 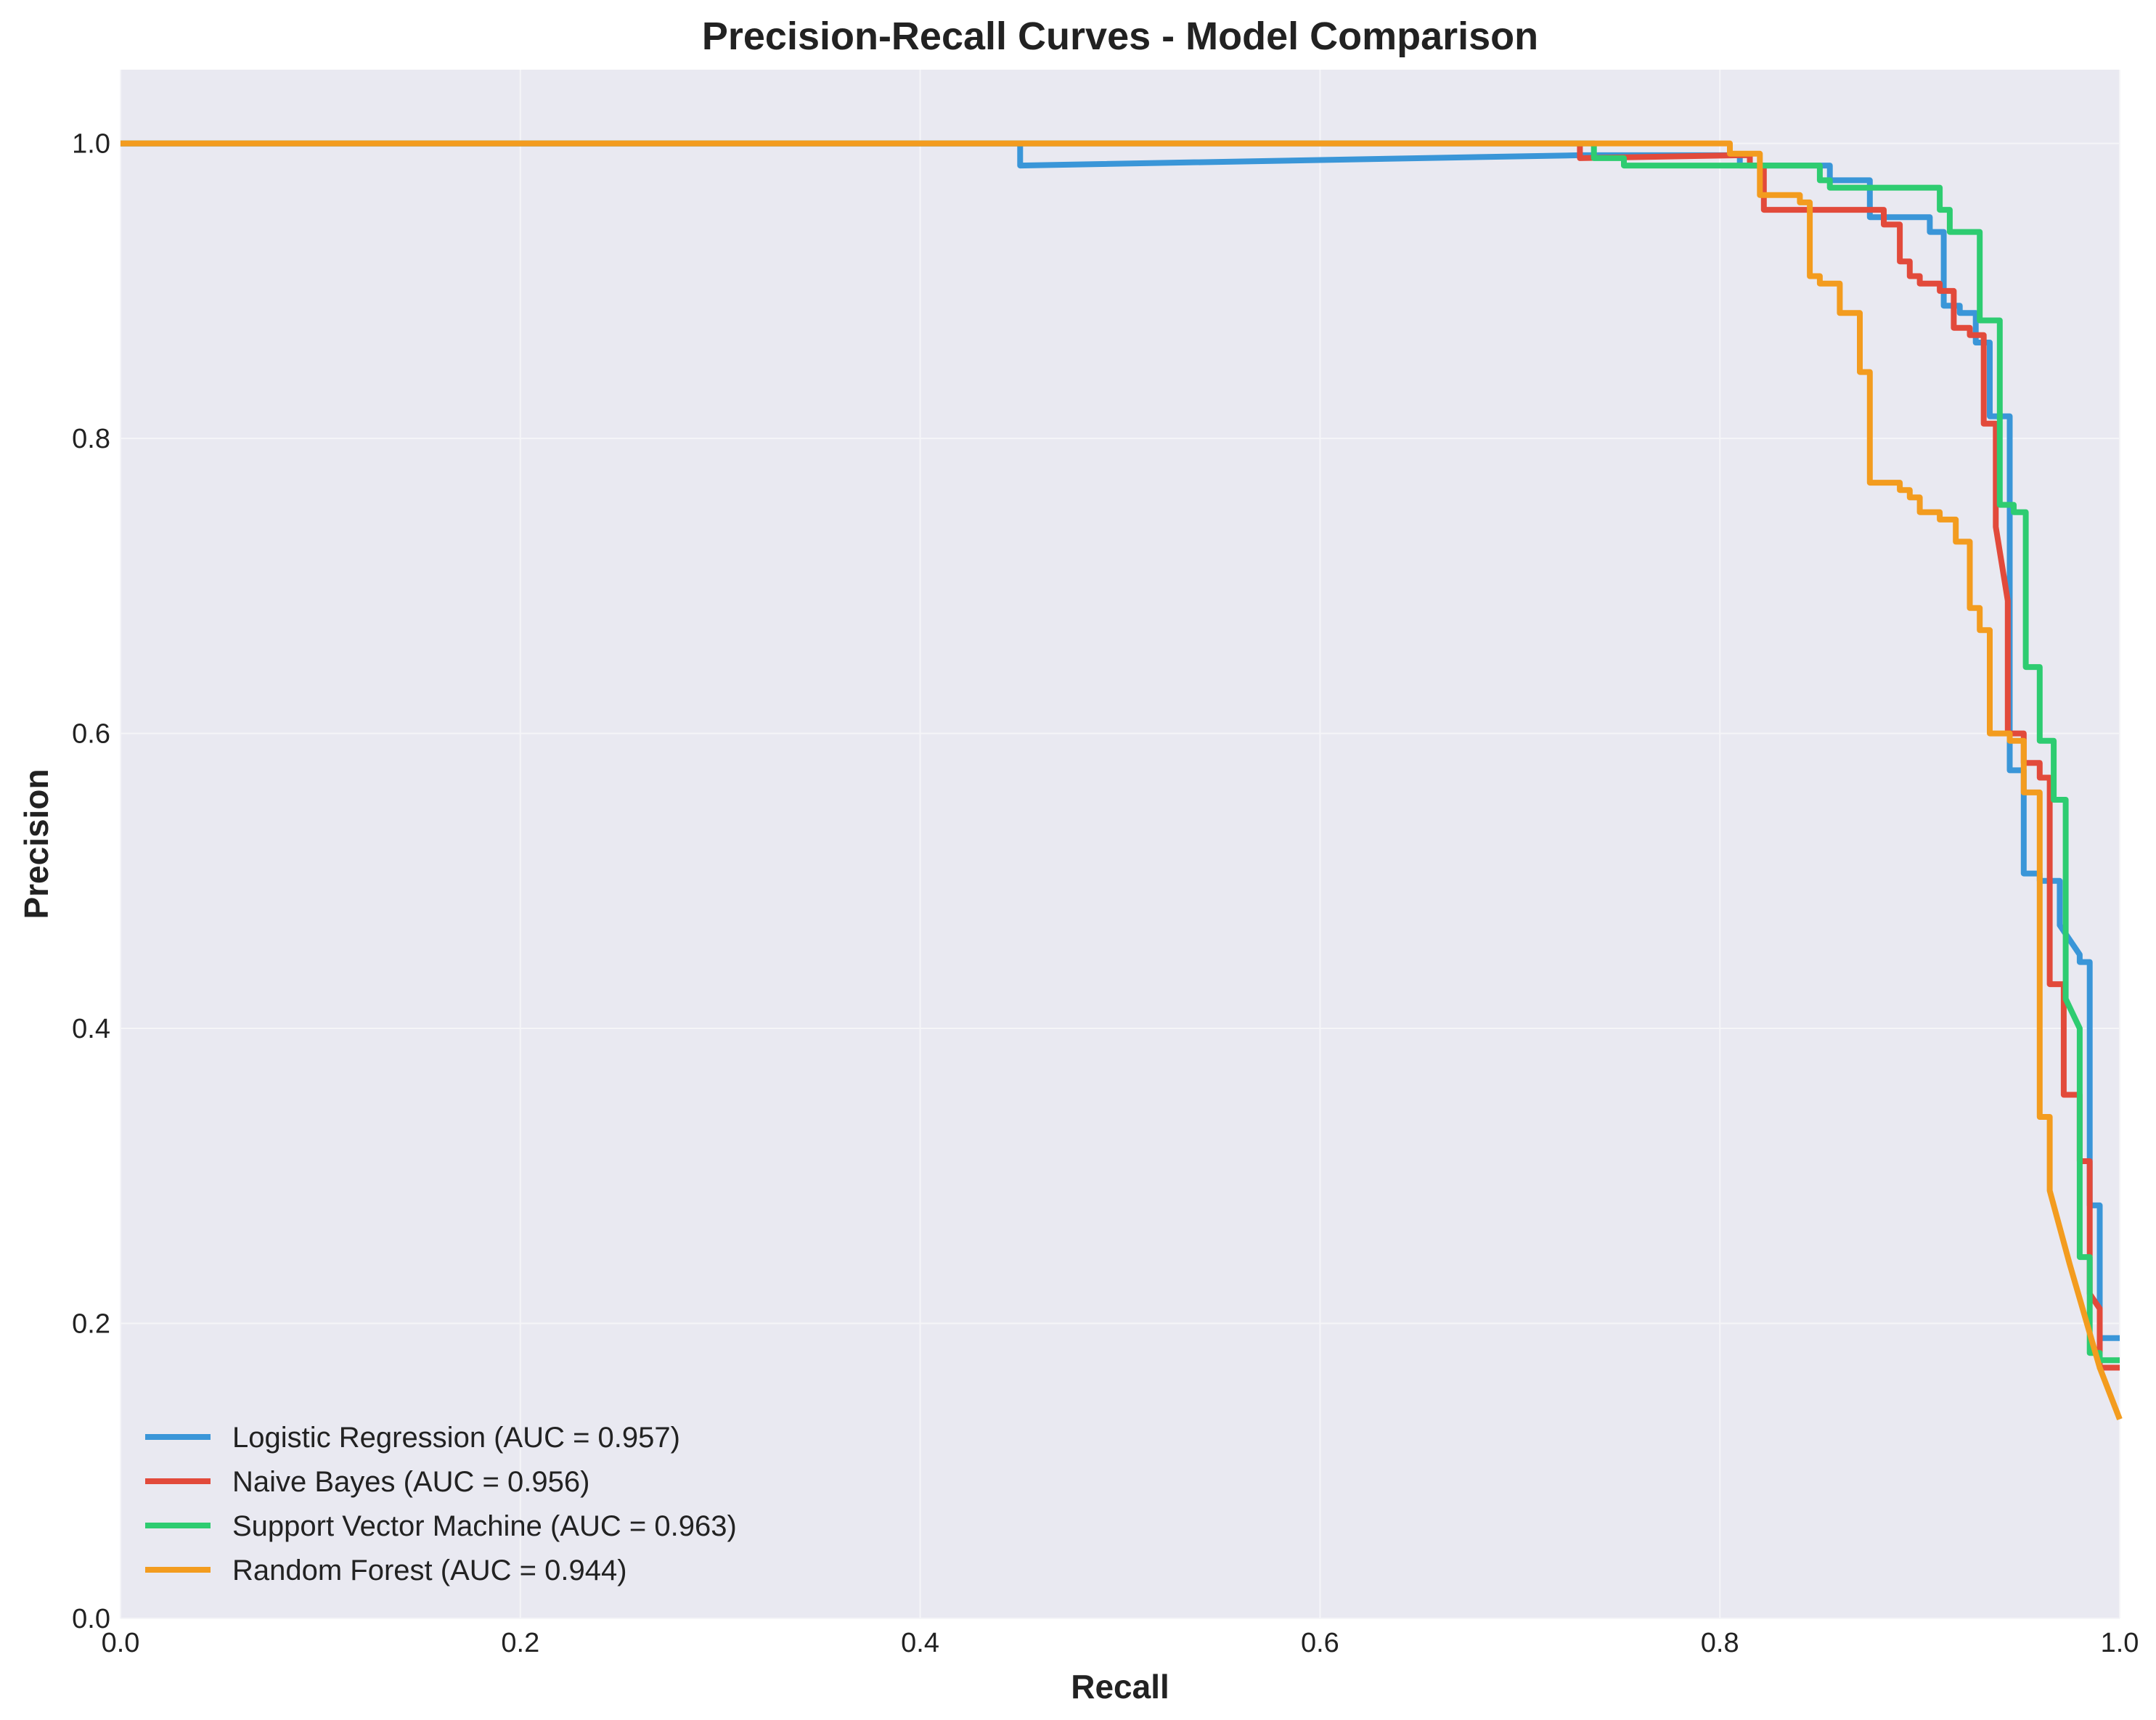 What do you see at coordinates (91, 1619) in the screenshot?
I see `y-tick-label: 0.0` at bounding box center [91, 1619].